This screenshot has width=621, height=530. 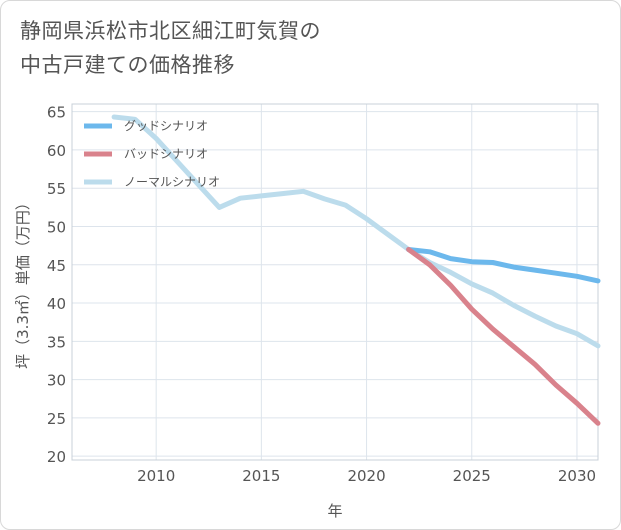 I want to click on chart-title: 静岡県浜松市北区細江町気賀の 中古戸建ての価格推移, so click(x=170, y=48).